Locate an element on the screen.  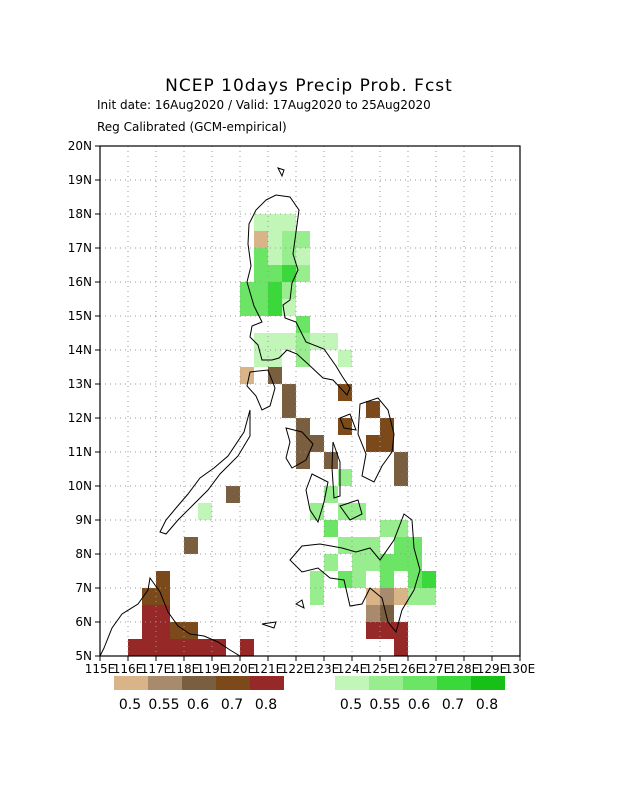
lon-tick-label: 124E is located at coordinates (352, 669).